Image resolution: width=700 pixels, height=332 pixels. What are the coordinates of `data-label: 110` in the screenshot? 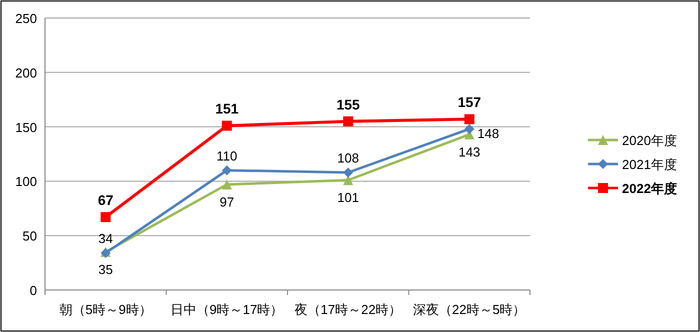 It's located at (227, 156).